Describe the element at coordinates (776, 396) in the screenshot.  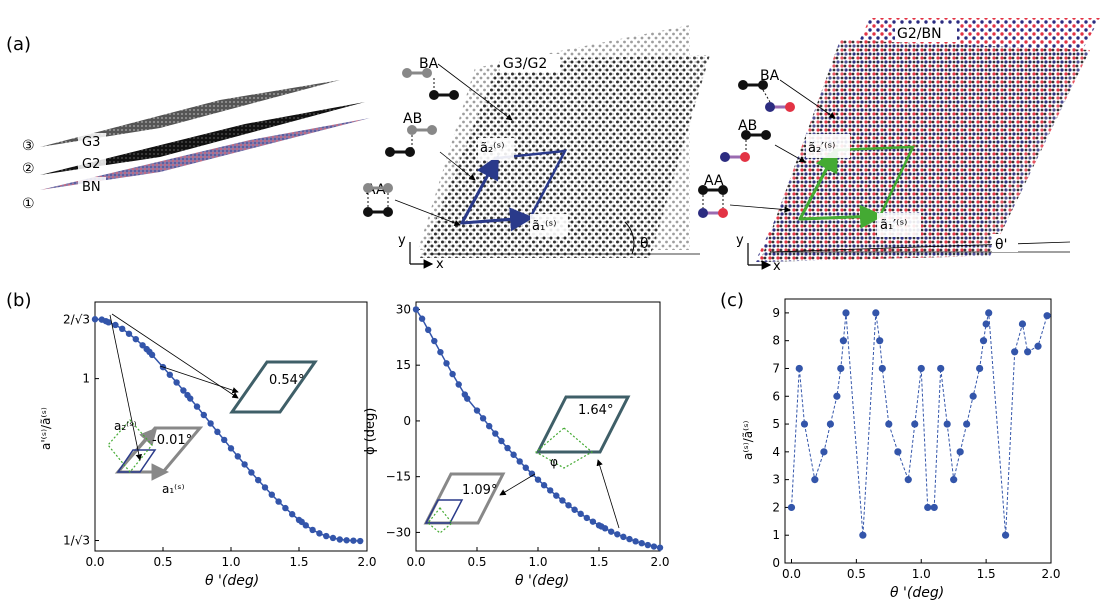
I see `y-tick-label: 6` at that location.